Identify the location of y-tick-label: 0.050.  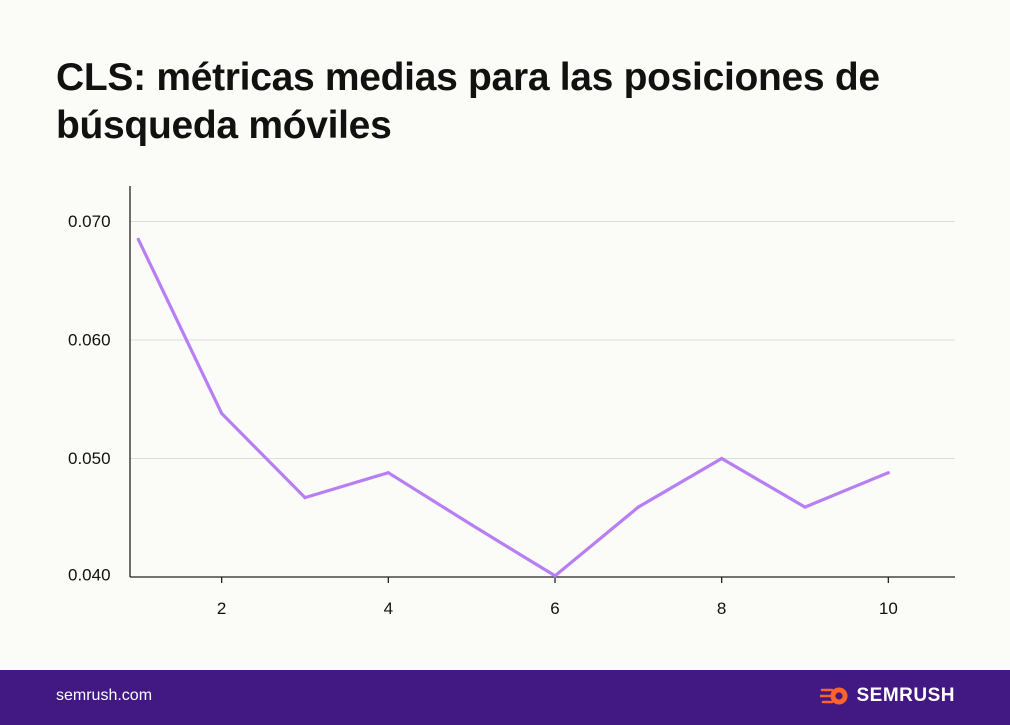
(89, 458).